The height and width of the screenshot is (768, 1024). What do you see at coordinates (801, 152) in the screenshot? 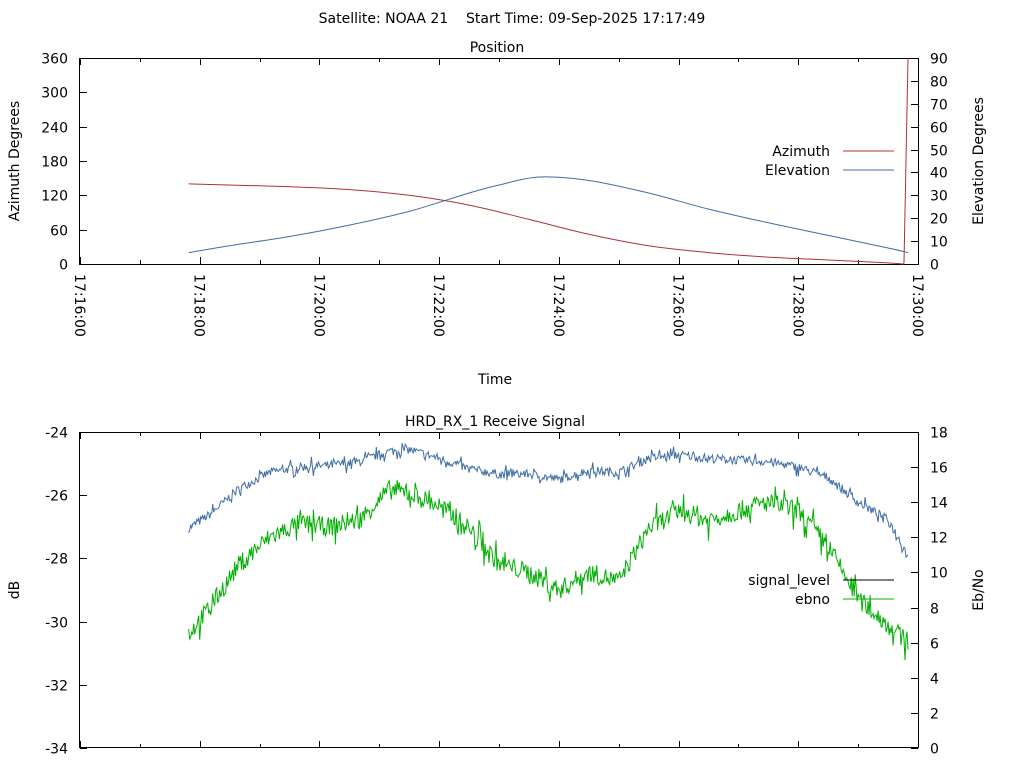
I see `legend-azimuth-label: Azimuth` at bounding box center [801, 152].